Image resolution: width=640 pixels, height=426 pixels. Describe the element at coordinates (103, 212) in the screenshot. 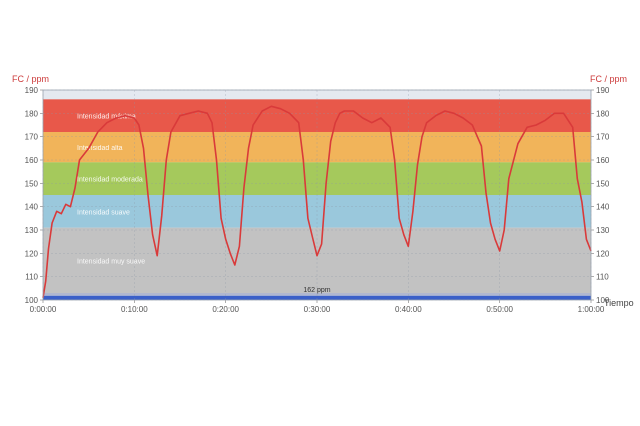

I see `zone-label: Intensidad suave` at that location.